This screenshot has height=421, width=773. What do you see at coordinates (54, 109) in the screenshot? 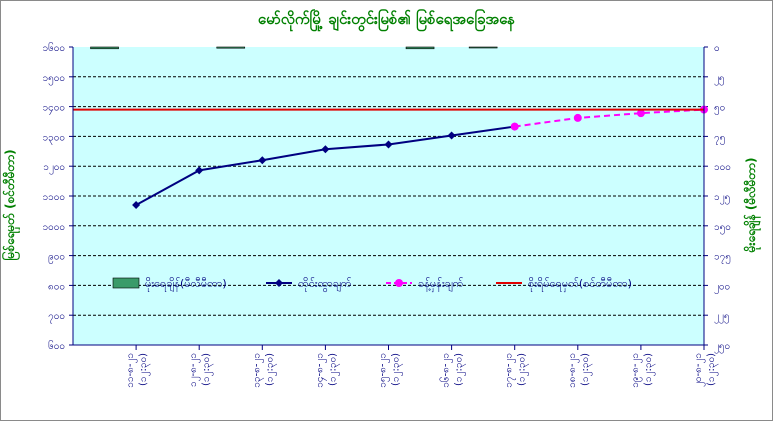
I see `y-left-tick-label: ၁၄၀၀` at bounding box center [54, 109].